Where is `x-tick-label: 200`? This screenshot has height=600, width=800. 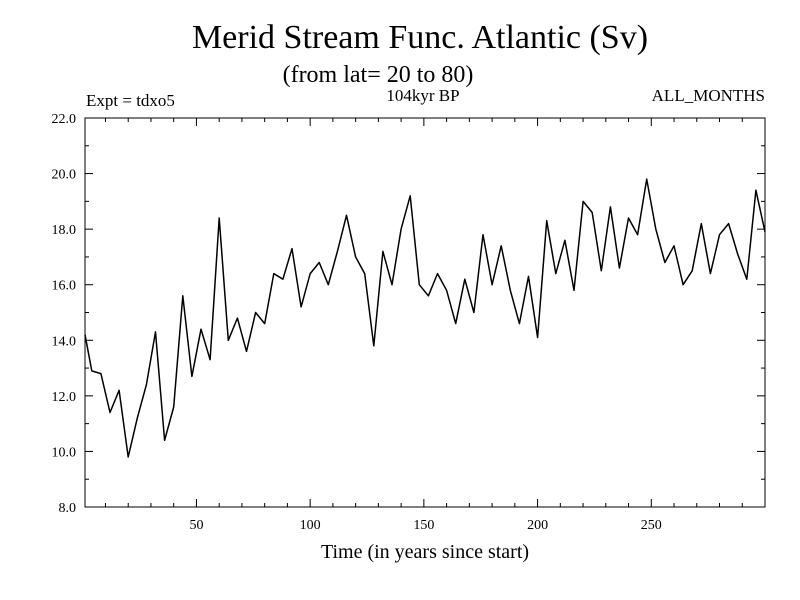 x-tick-label: 200 is located at coordinates (537, 525).